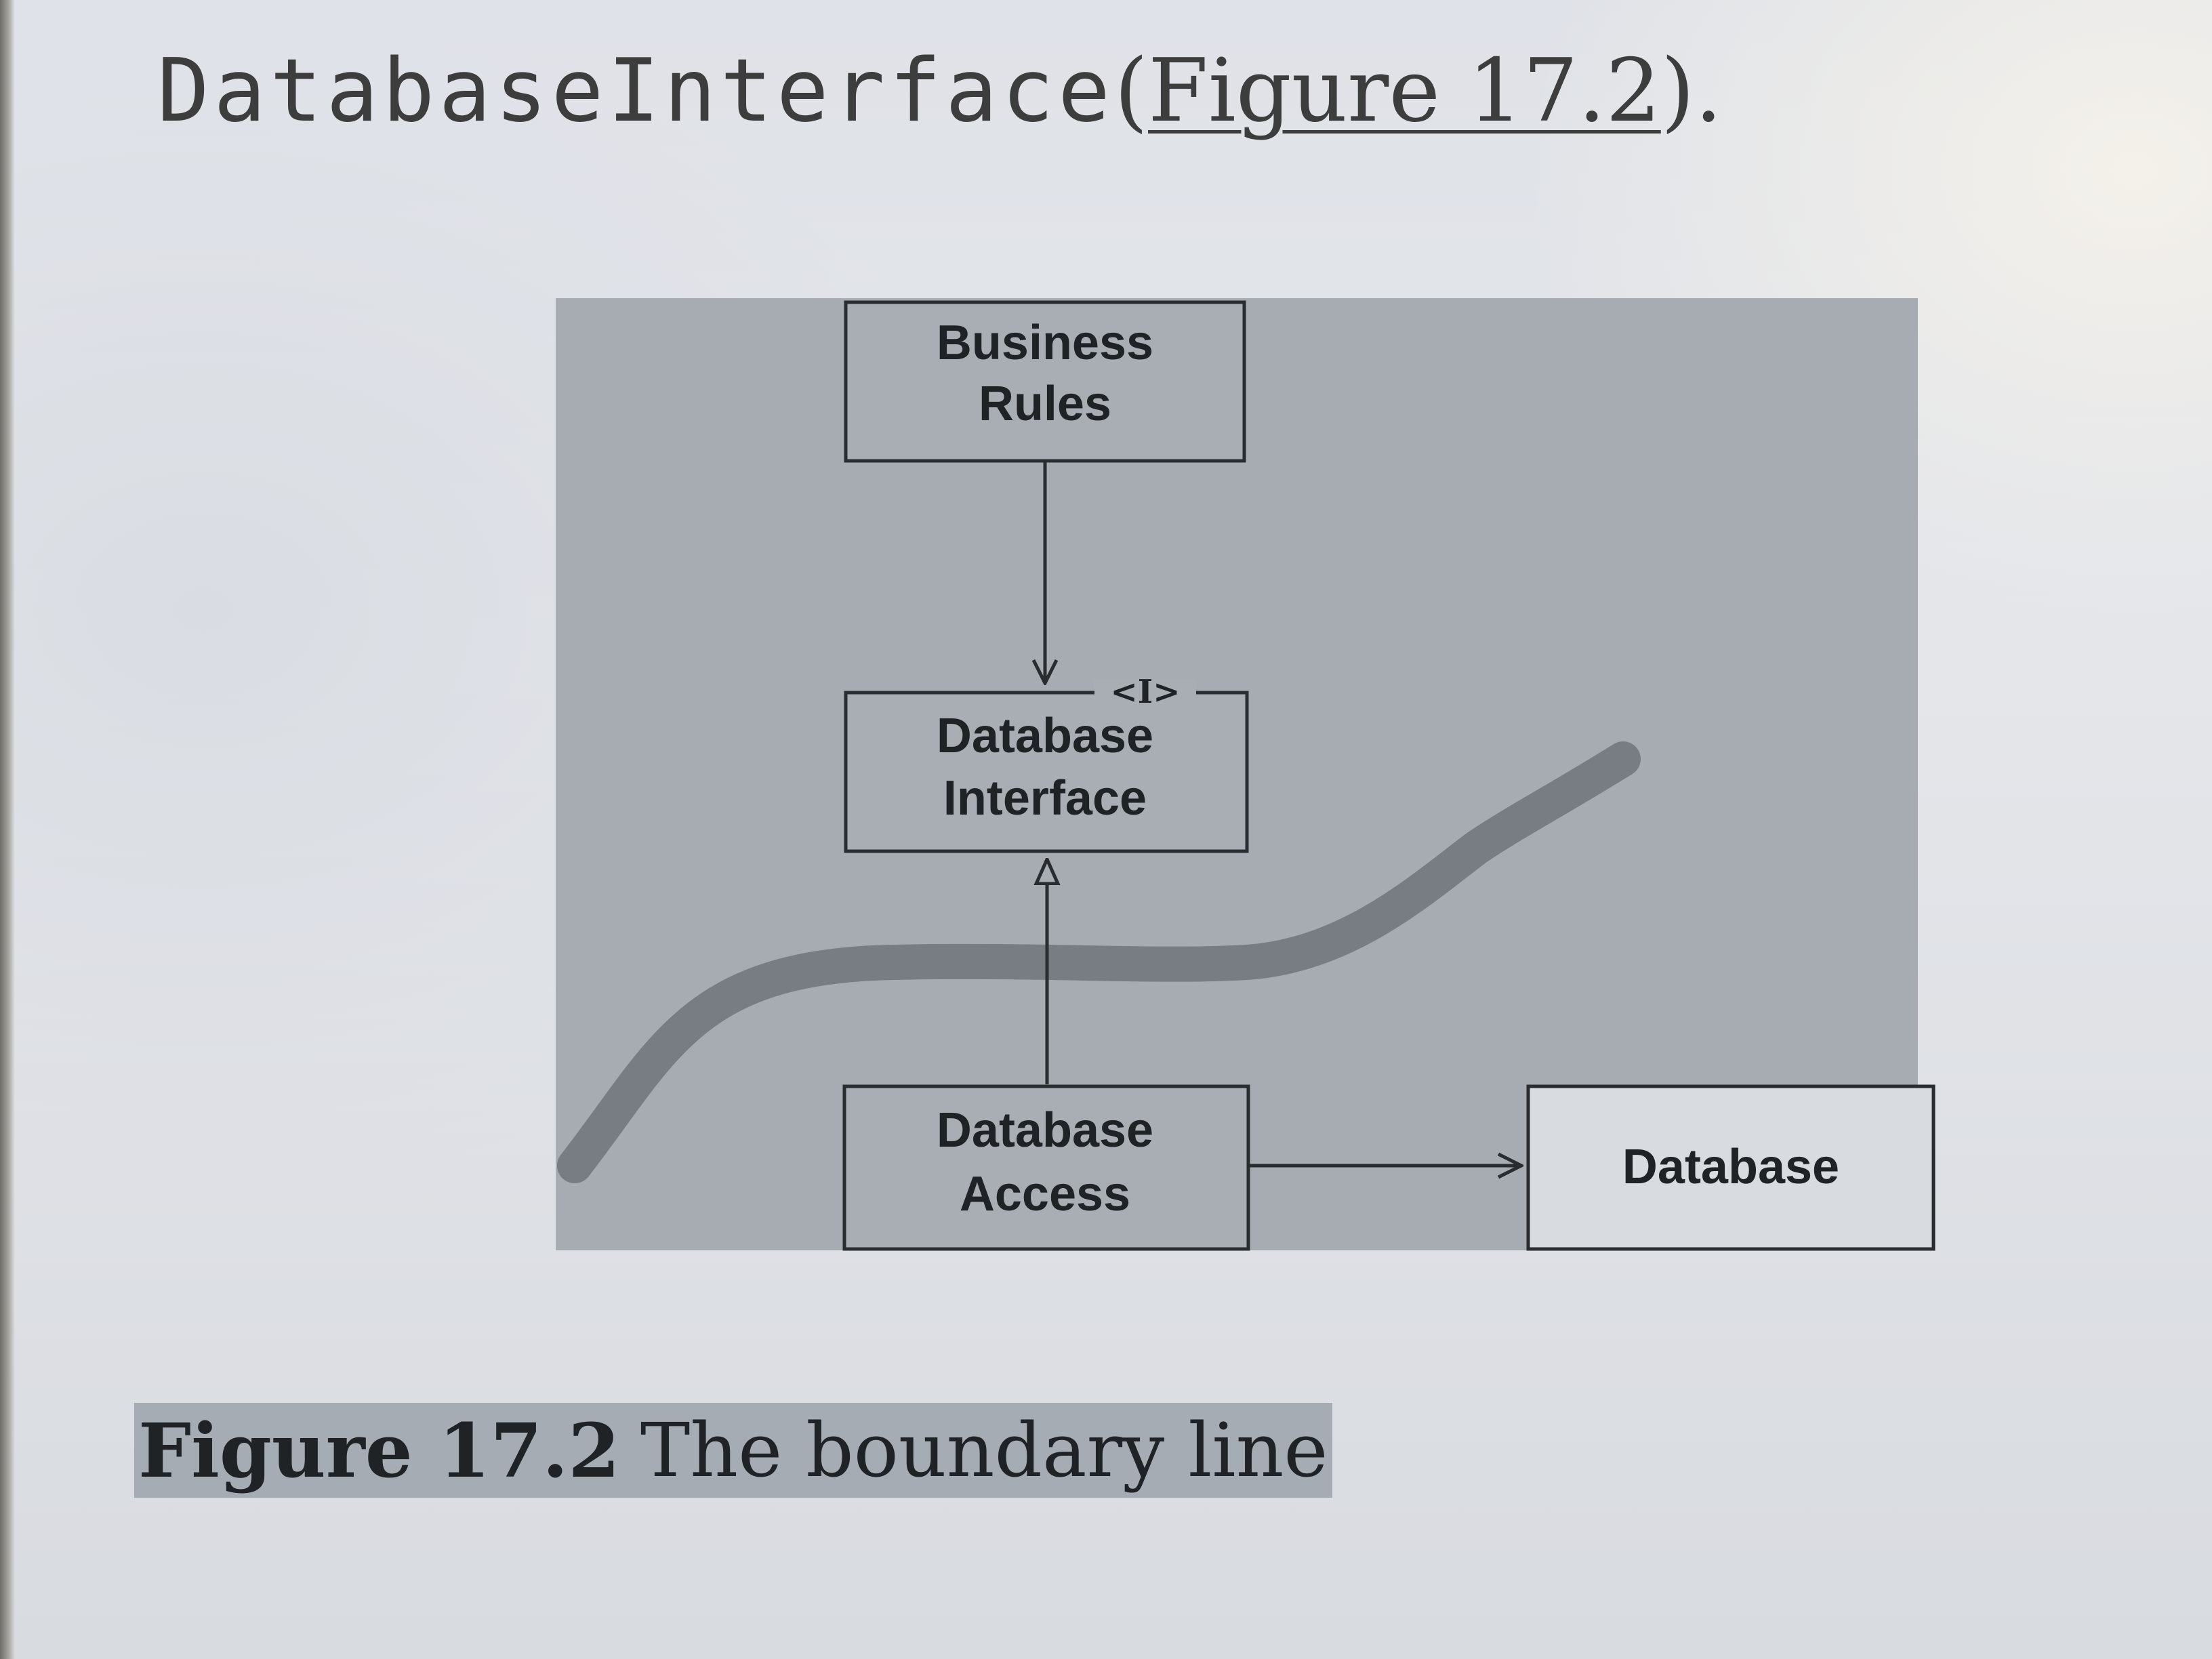 The image size is (2212, 1659). I want to click on business-rules-box, so click(1045, 381).